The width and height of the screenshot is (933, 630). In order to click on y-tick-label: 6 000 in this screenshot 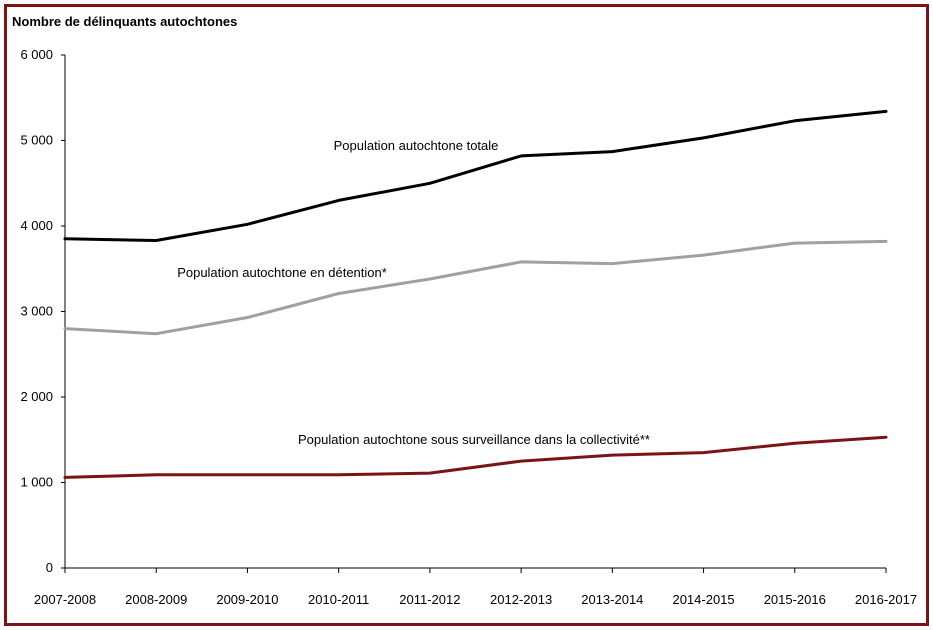, I will do `click(36, 54)`.